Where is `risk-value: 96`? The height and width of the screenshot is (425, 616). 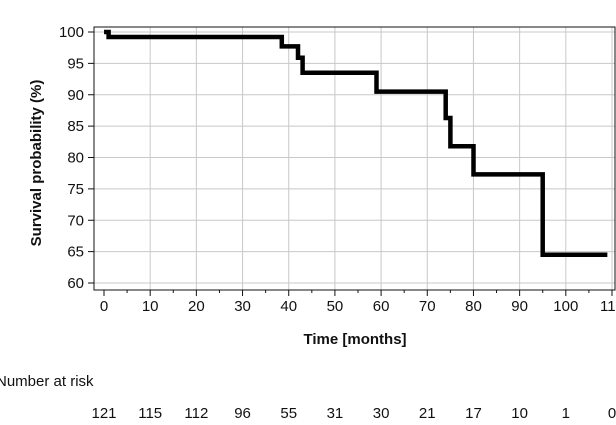 risk-value: 96 is located at coordinates (242, 413).